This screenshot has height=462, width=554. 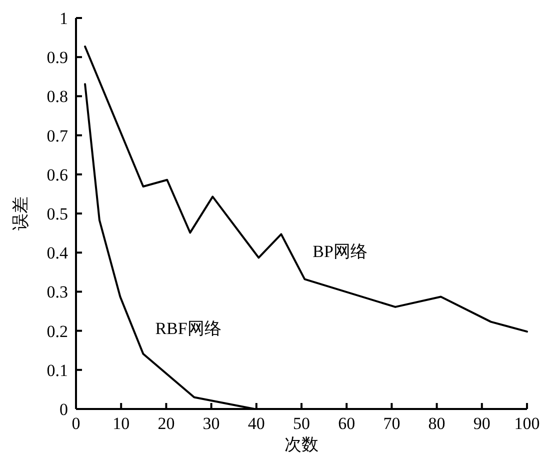 What do you see at coordinates (211, 423) in the screenshot?
I see `x-tick-label: 30` at bounding box center [211, 423].